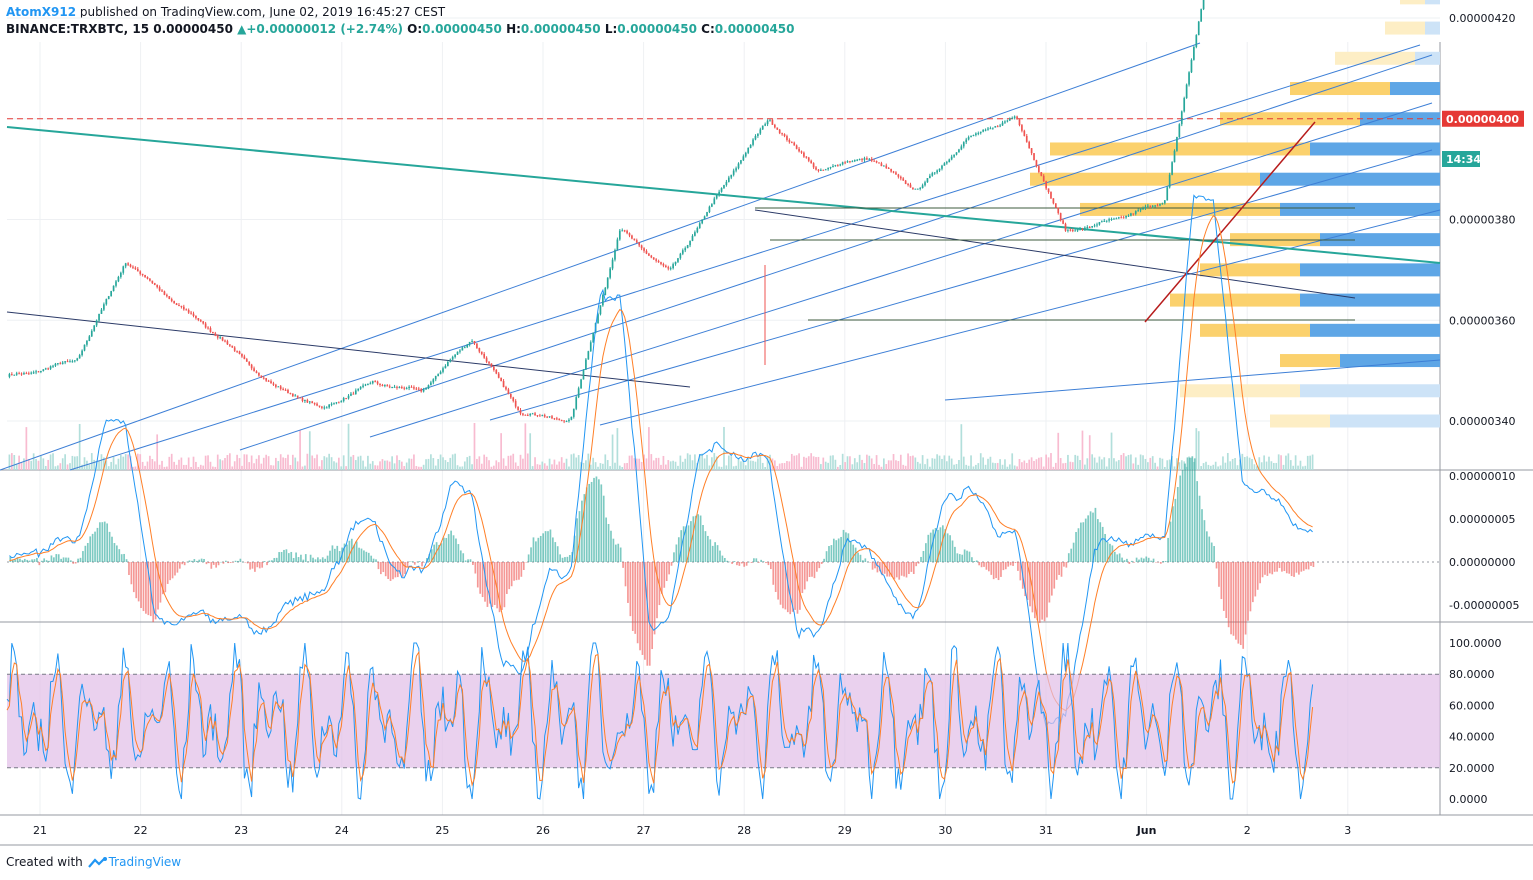 The width and height of the screenshot is (1533, 880). What do you see at coordinates (324, 29) in the screenshot?
I see `price-change: +0.00000012 (+2.74%)` at bounding box center [324, 29].